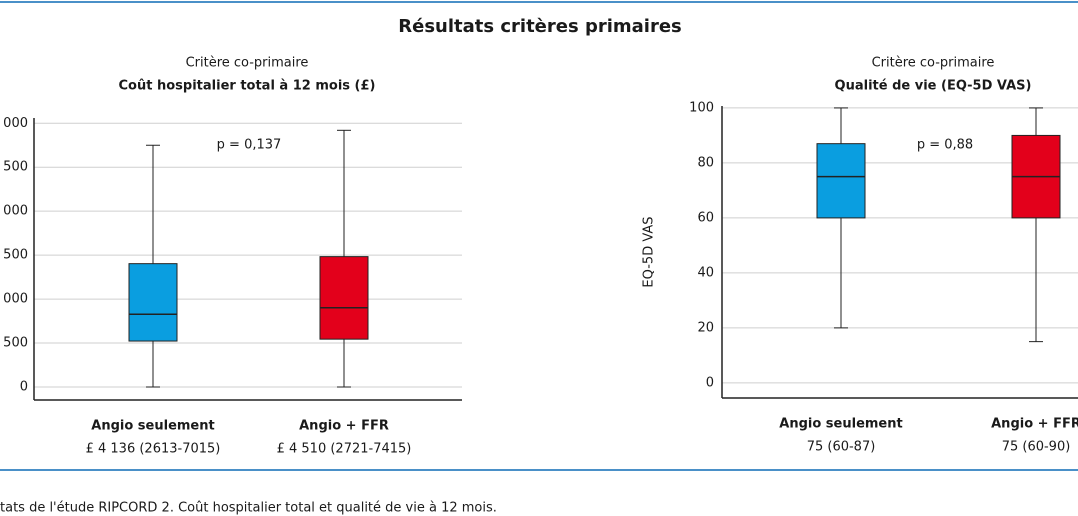  Describe the element at coordinates (945, 145) in the screenshot. I see `annotation: p = 0,88` at that location.